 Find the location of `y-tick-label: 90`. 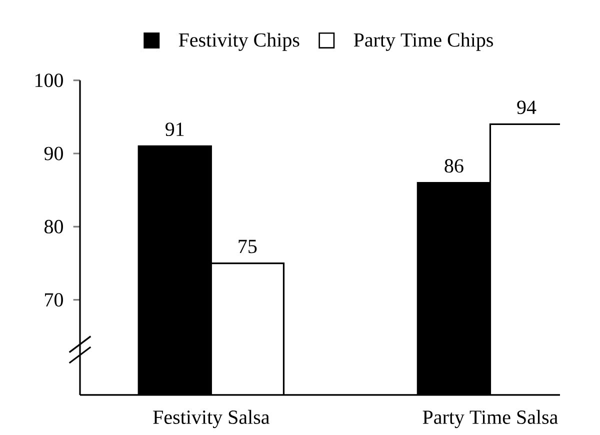

y-tick-label: 90 is located at coordinates (53, 153).